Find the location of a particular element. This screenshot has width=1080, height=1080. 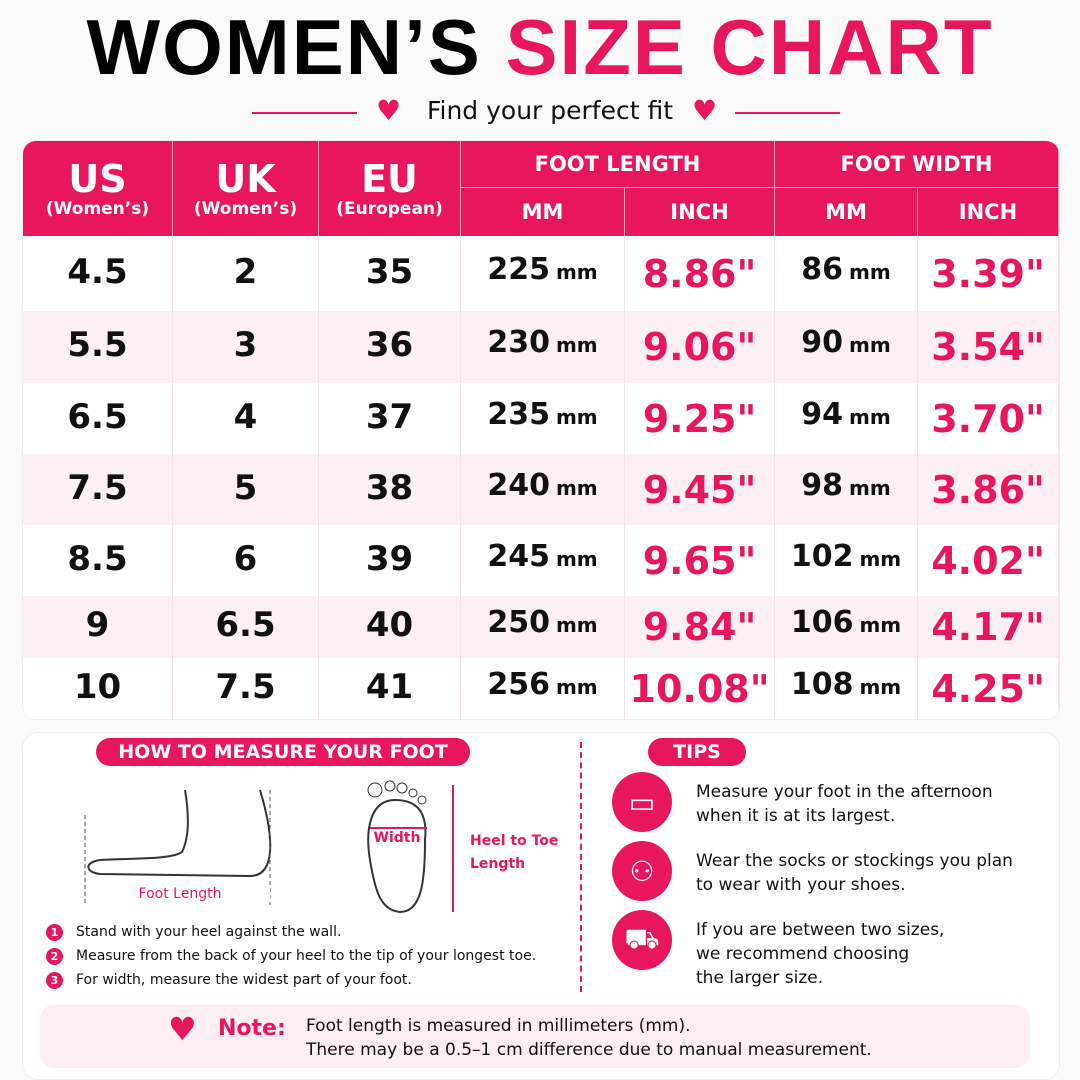

foot-length-label: Foot Length is located at coordinates (180, 894).